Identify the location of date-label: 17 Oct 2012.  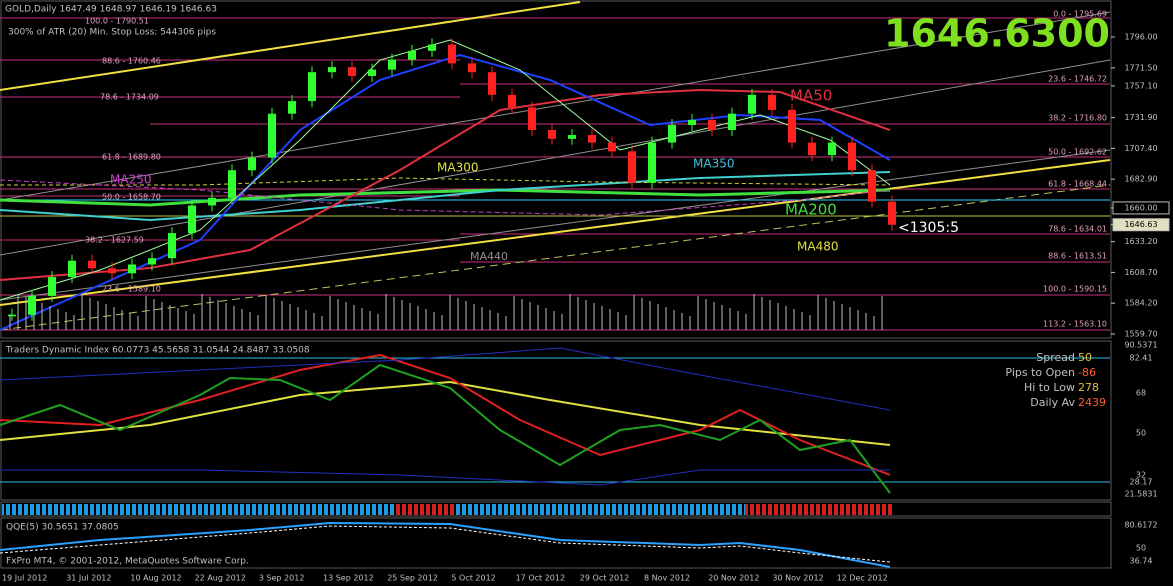
(540, 578).